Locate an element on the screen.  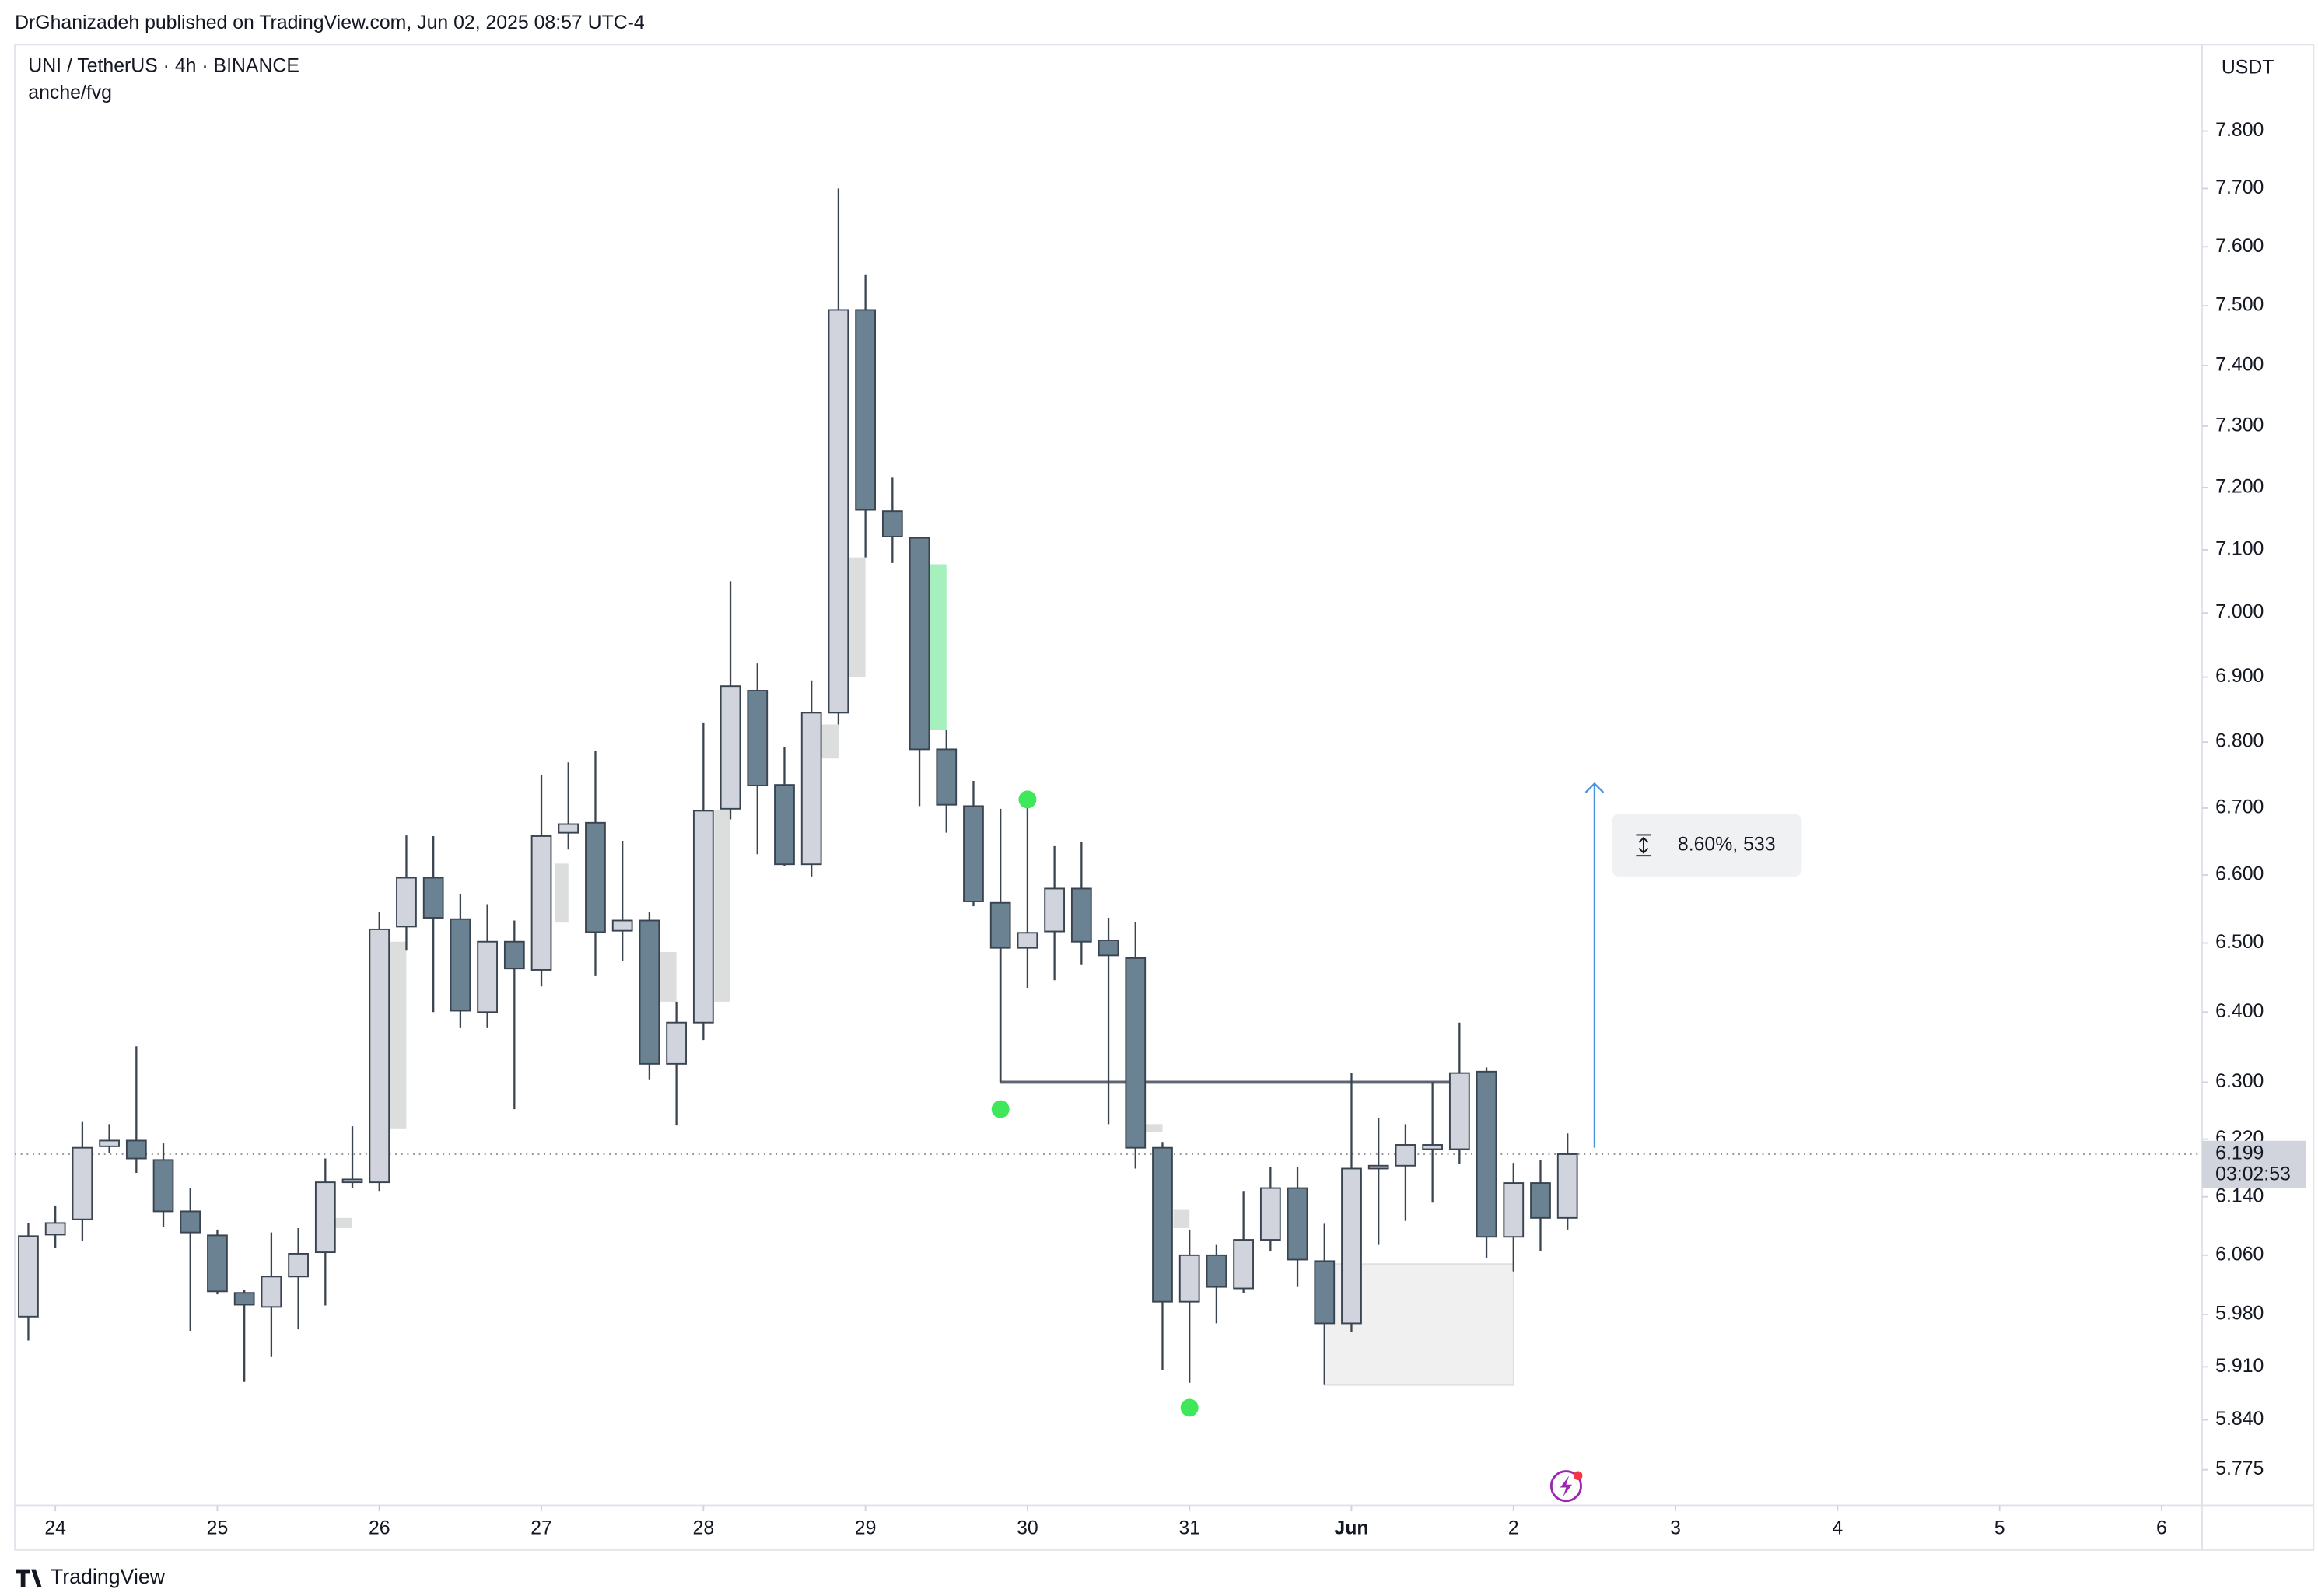
measure-arrowhead is located at coordinates (1594, 788).